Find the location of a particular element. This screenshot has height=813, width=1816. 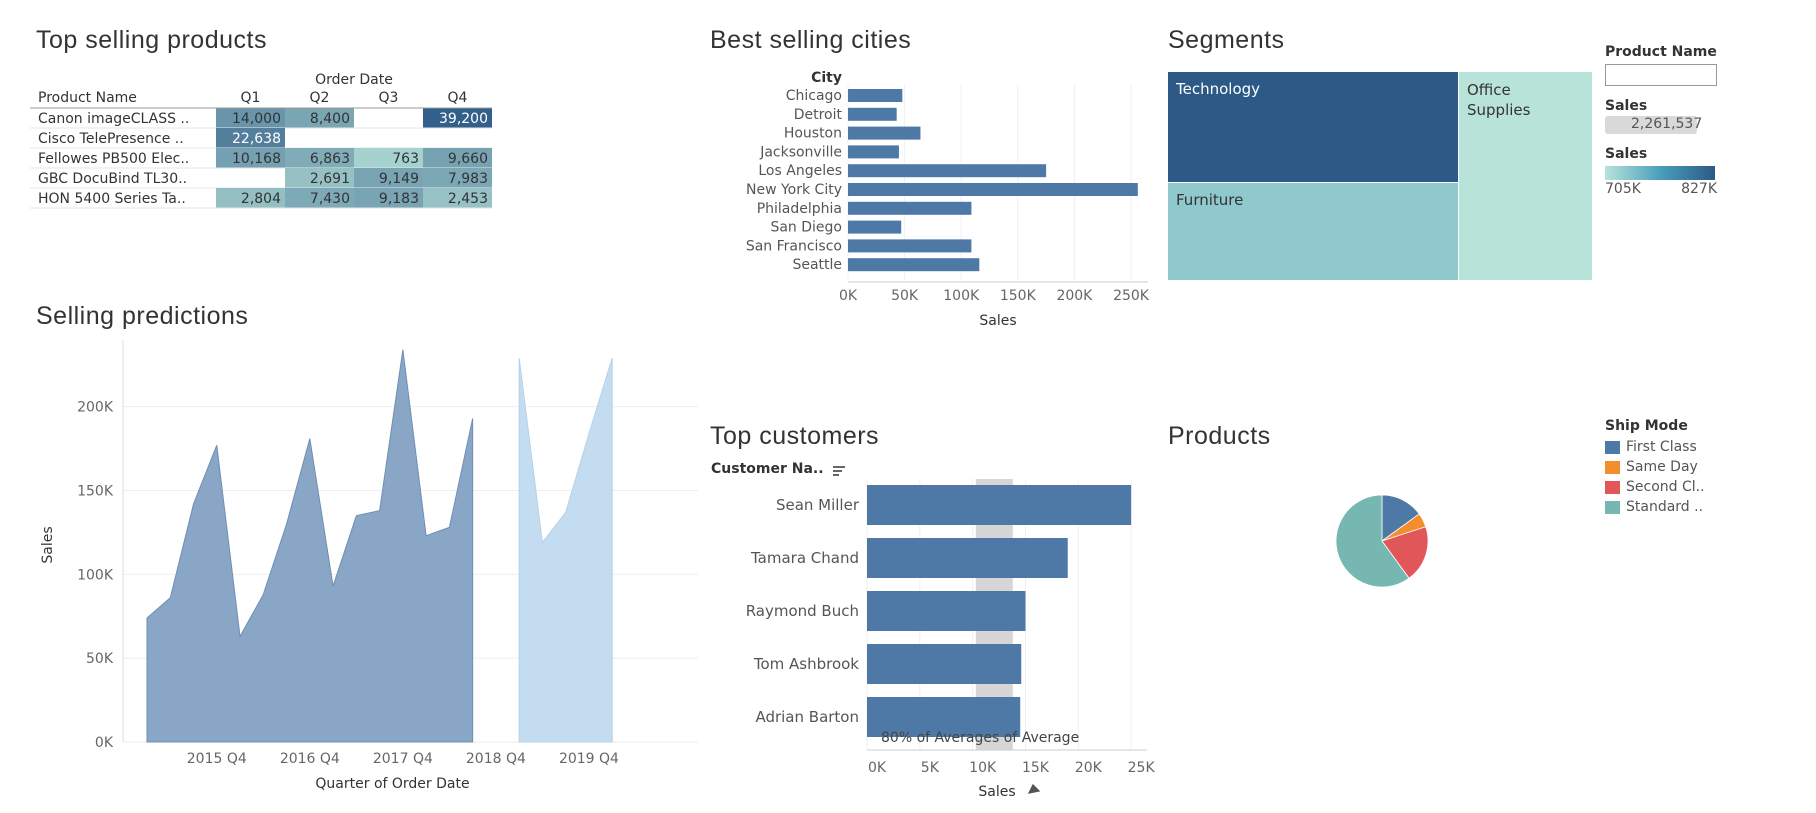

sales-filter-slider: 2,261,537 is located at coordinates (1653, 125).